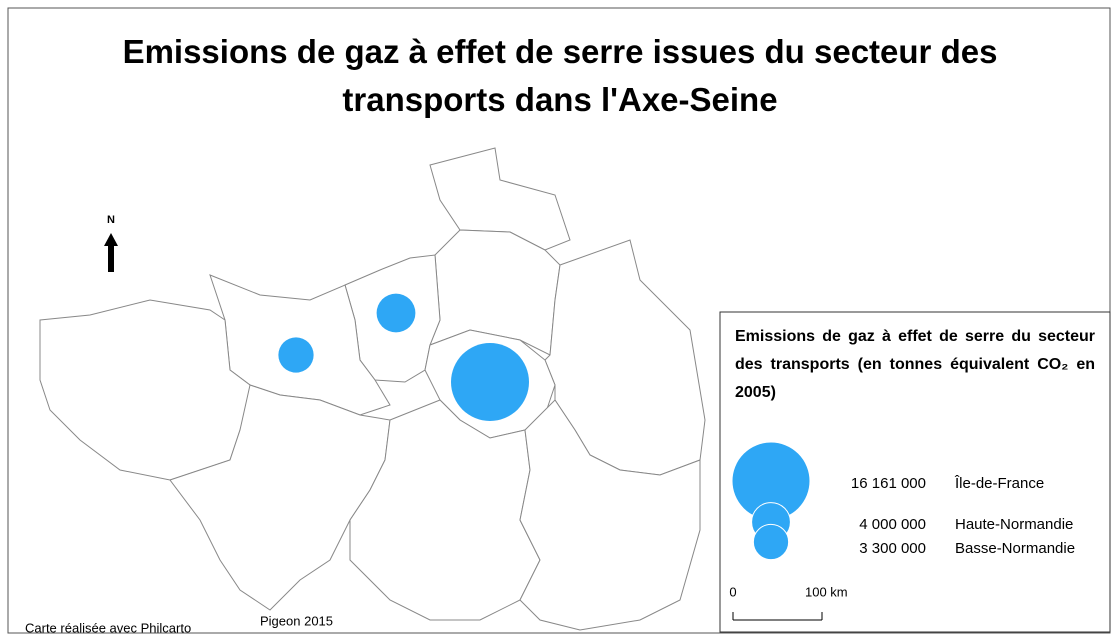 Image resolution: width=1118 pixels, height=639 pixels. I want to click on north-label: N, so click(111, 220).